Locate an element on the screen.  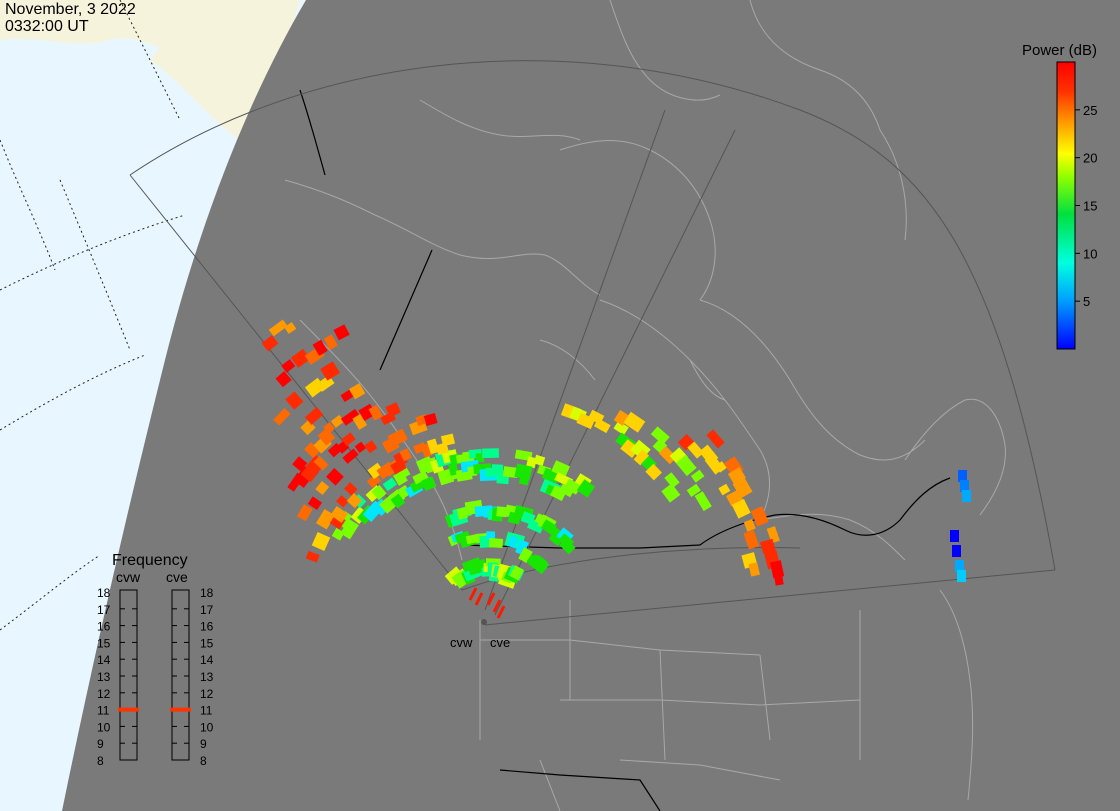
frequency-scale-label: 10 is located at coordinates (104, 727).